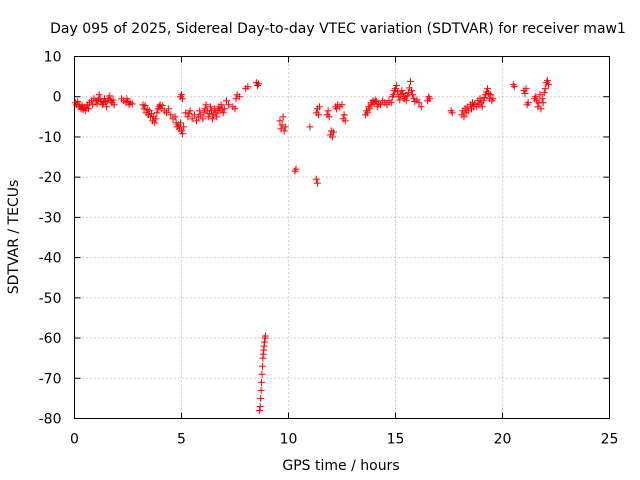  What do you see at coordinates (50, 299) in the screenshot?
I see `y-tick-label: -50` at bounding box center [50, 299].